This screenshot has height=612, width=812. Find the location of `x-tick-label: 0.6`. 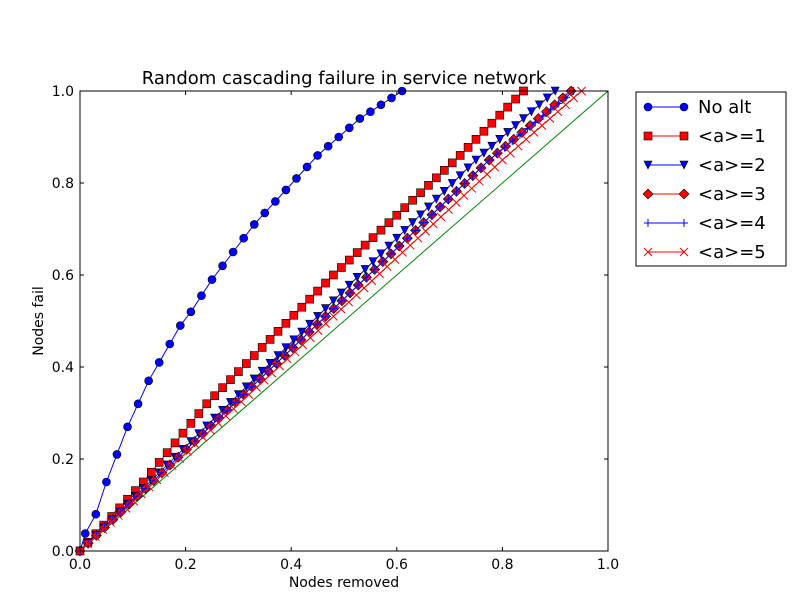

x-tick-label: 0.6 is located at coordinates (397, 565).